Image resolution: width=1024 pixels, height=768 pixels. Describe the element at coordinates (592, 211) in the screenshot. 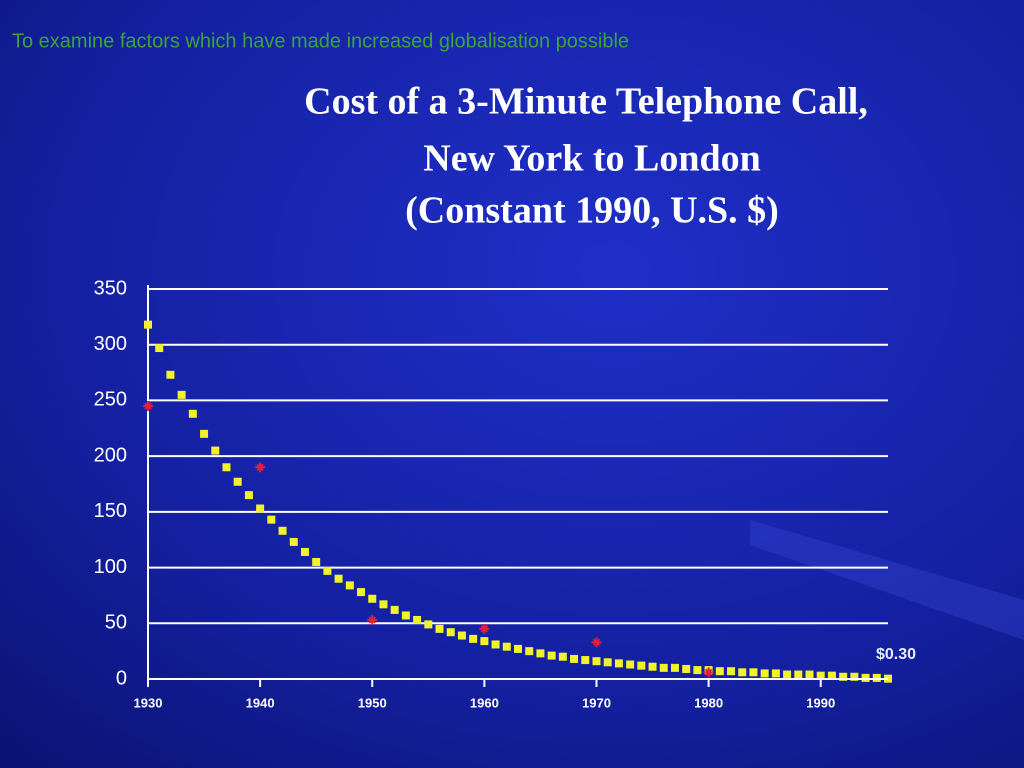

I see `chart-note: (Constant 1990, U.S. $)` at that location.